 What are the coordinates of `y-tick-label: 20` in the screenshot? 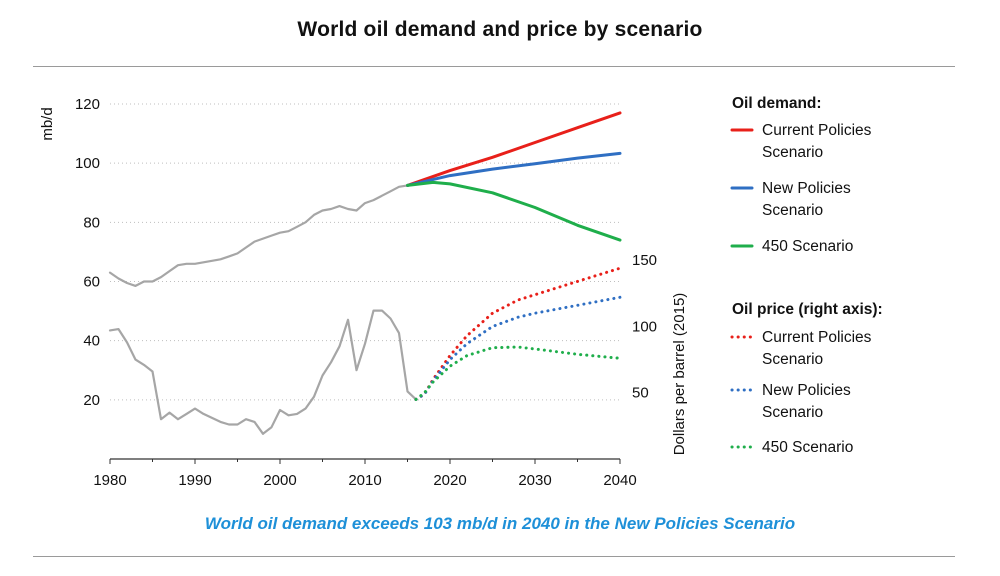 It's located at (91, 400).